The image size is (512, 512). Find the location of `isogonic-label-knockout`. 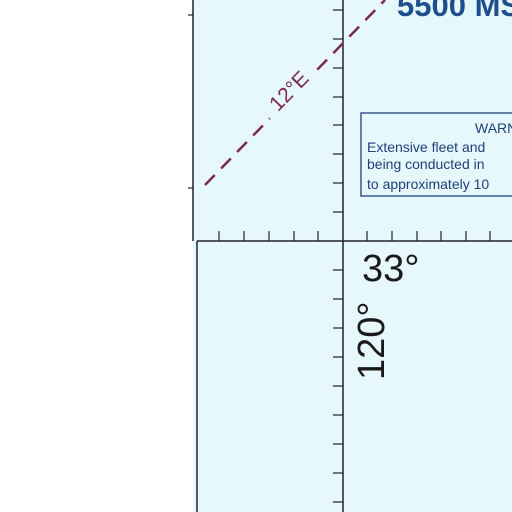

isogonic-label-knockout is located at coordinates (289, 91).